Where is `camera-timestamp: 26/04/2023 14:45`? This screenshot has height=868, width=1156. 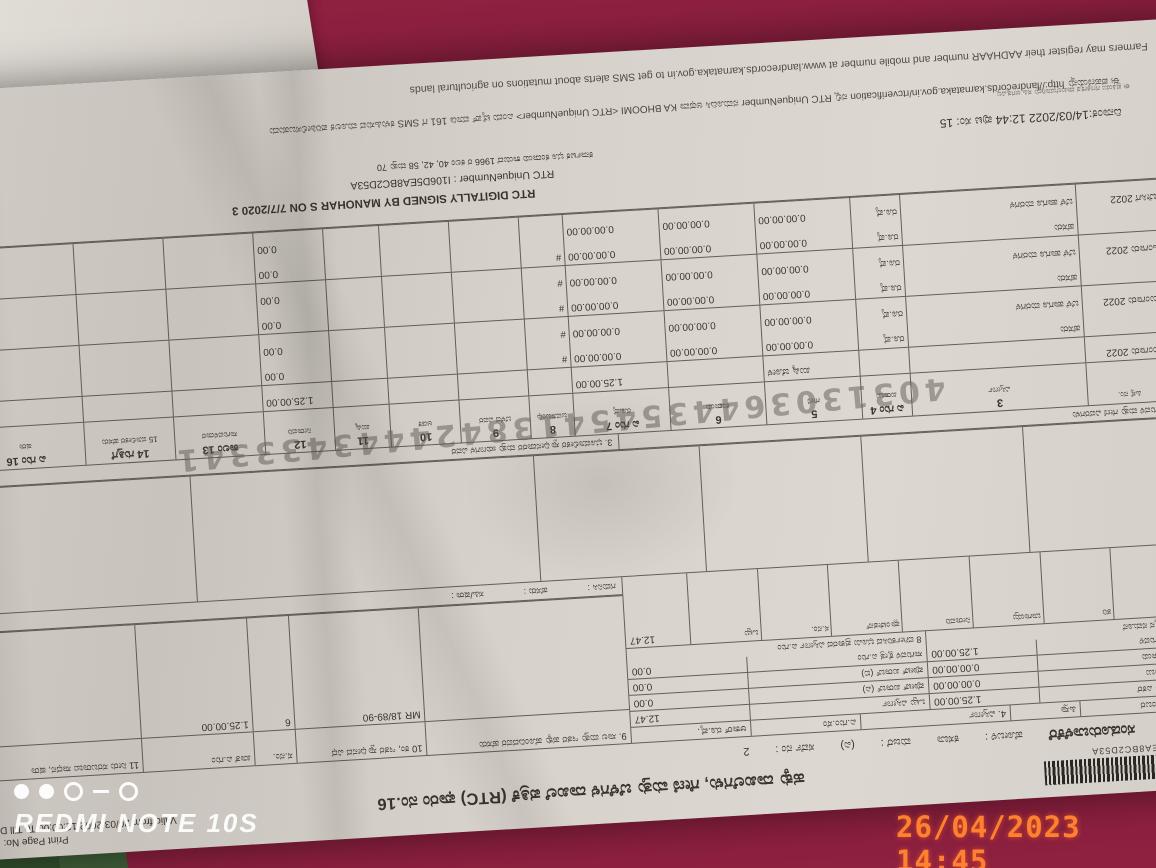 camera-timestamp: 26/04/2023 14:45 is located at coordinates (988, 839).